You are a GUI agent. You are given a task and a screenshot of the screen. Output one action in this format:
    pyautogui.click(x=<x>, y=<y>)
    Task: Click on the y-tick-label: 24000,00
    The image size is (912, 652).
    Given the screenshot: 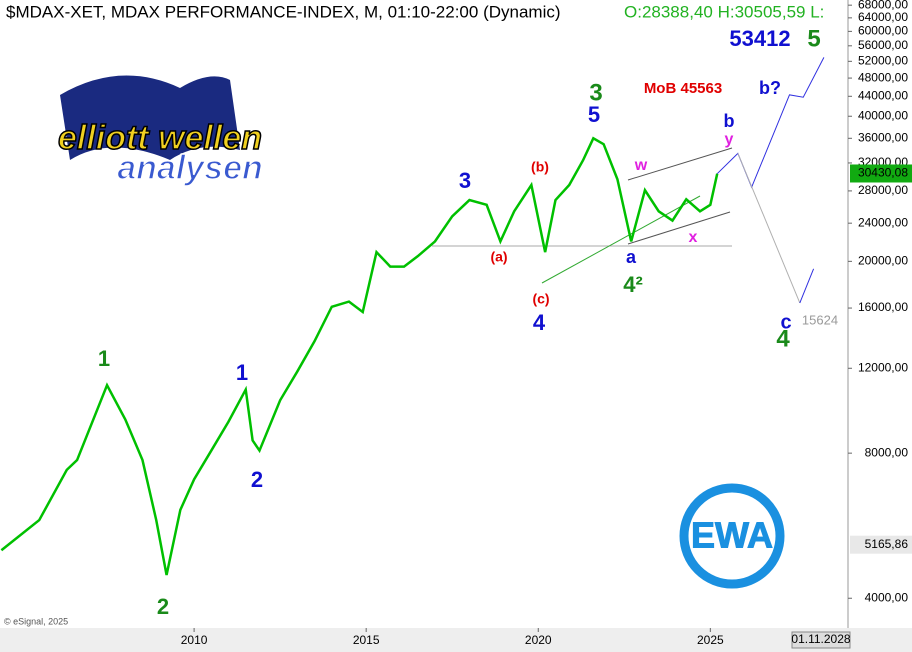 What is the action you would take?
    pyautogui.click(x=883, y=222)
    